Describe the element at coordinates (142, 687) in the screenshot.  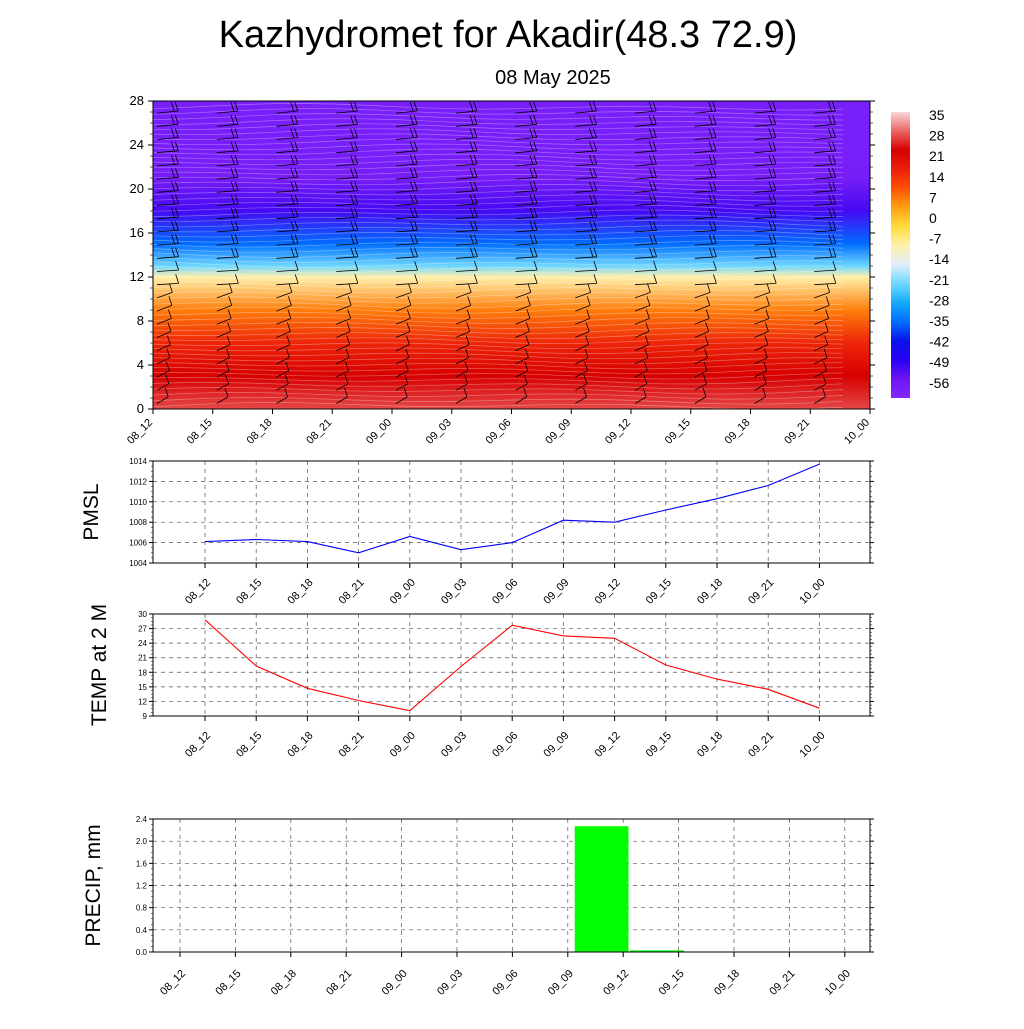
I see `y-tick-label: 15` at that location.